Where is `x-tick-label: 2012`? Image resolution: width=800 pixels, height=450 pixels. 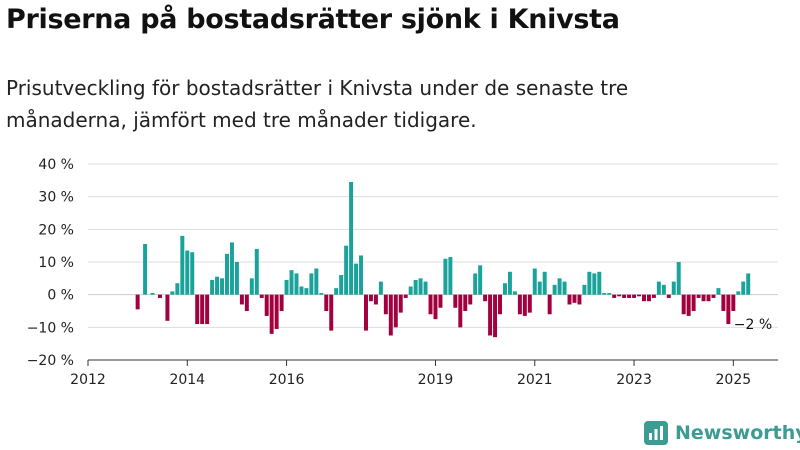 x-tick-label: 2012 is located at coordinates (88, 380).